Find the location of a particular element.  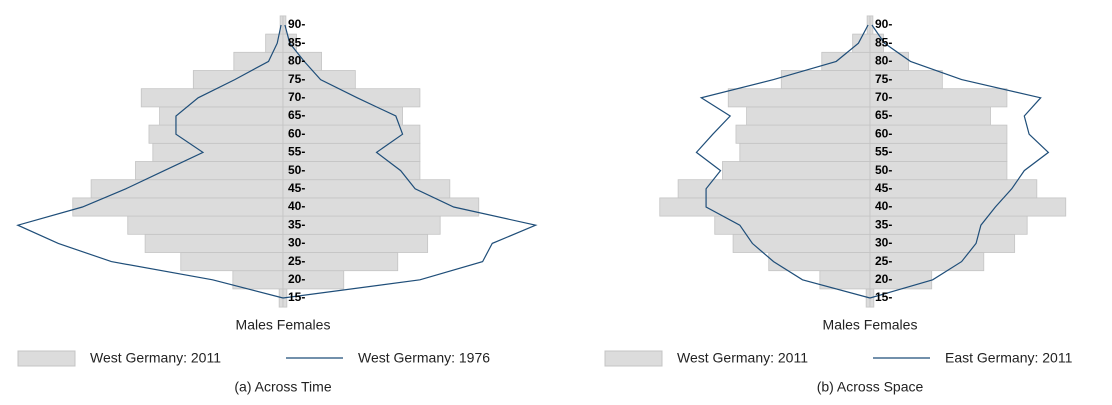

legend-label: West Germany: 1976 is located at coordinates (424, 358).